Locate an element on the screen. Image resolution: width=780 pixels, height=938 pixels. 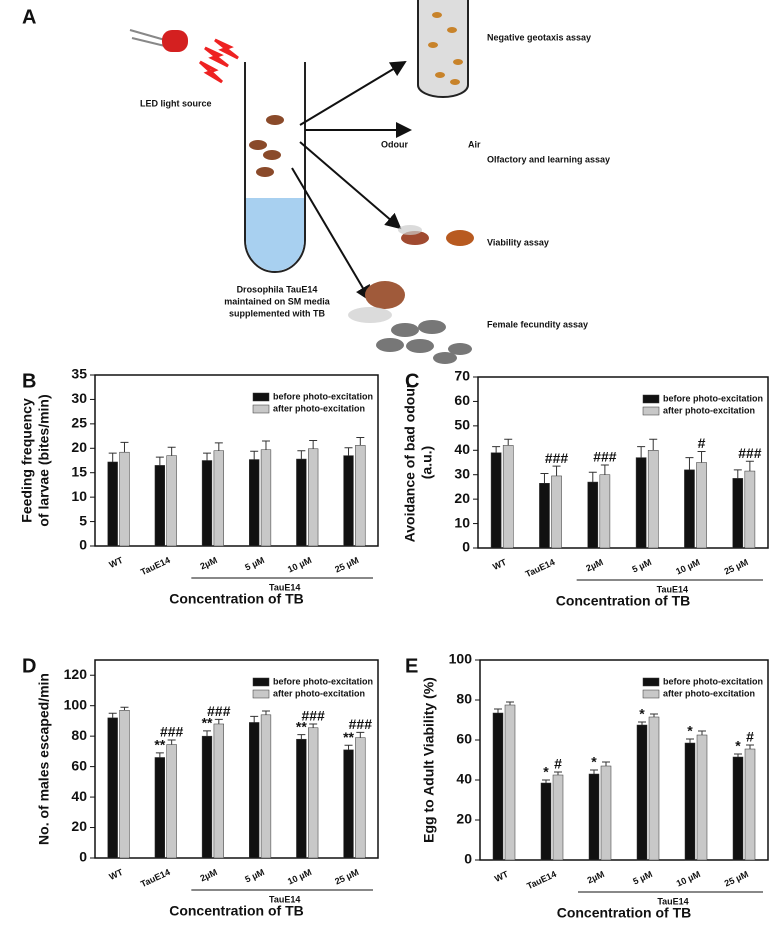
y-tick-label: 100 is located at coordinates (76, 704).